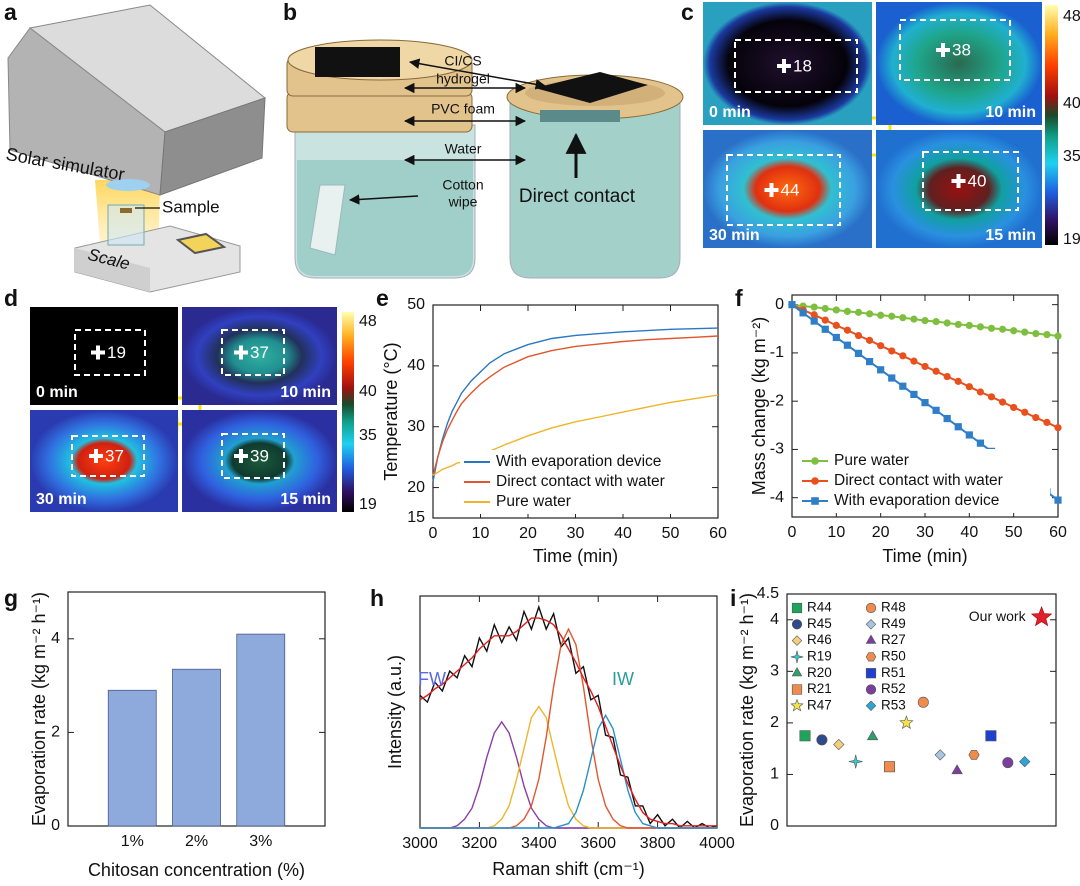  Describe the element at coordinates (1071, 16) in the screenshot. I see `colorbar-tick-label: 48` at that location.